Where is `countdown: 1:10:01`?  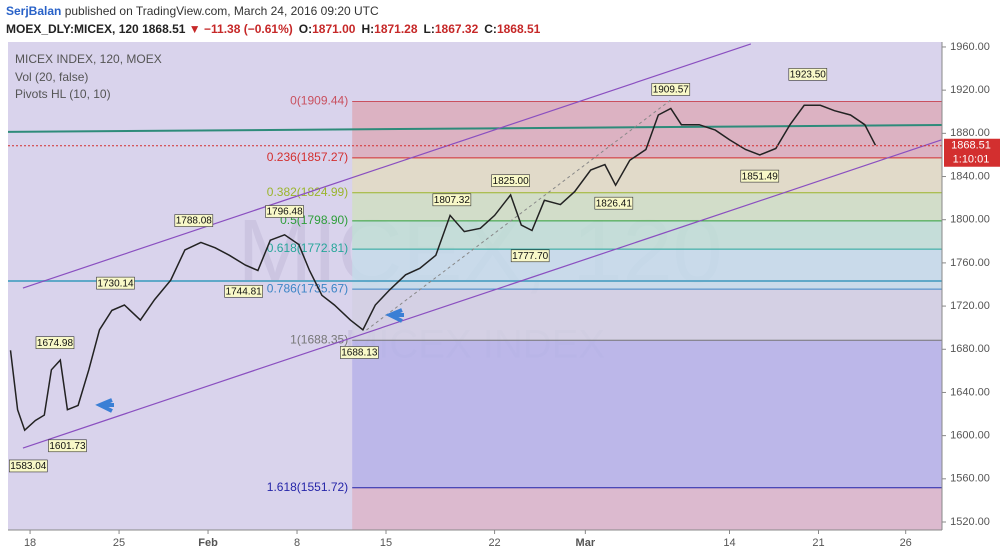 countdown: 1:10:01 is located at coordinates (971, 160).